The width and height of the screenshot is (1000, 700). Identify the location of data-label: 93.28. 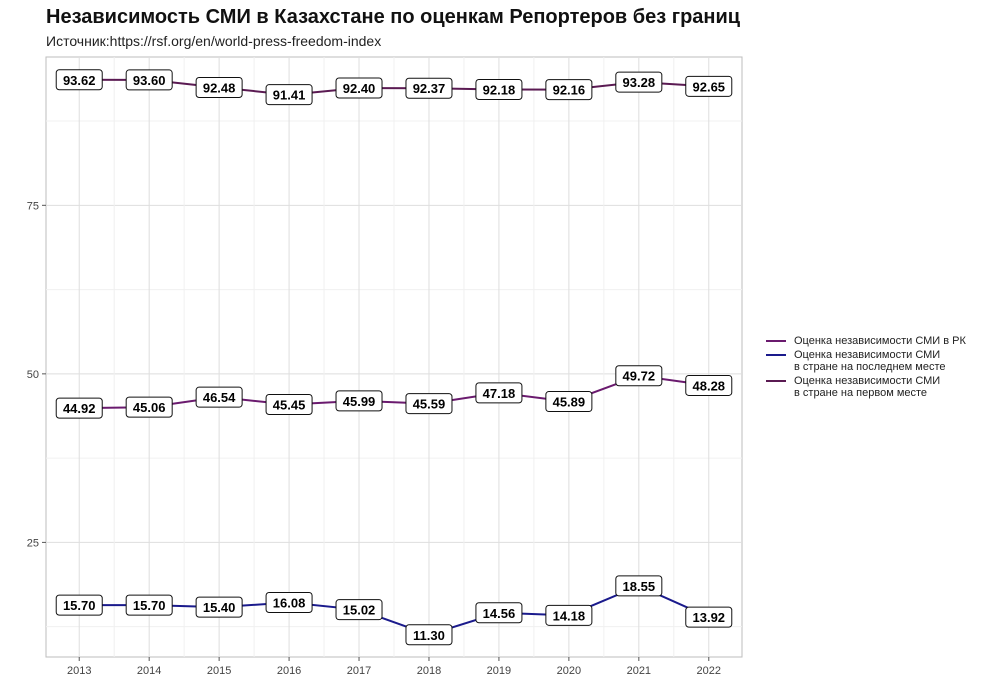
(639, 82).